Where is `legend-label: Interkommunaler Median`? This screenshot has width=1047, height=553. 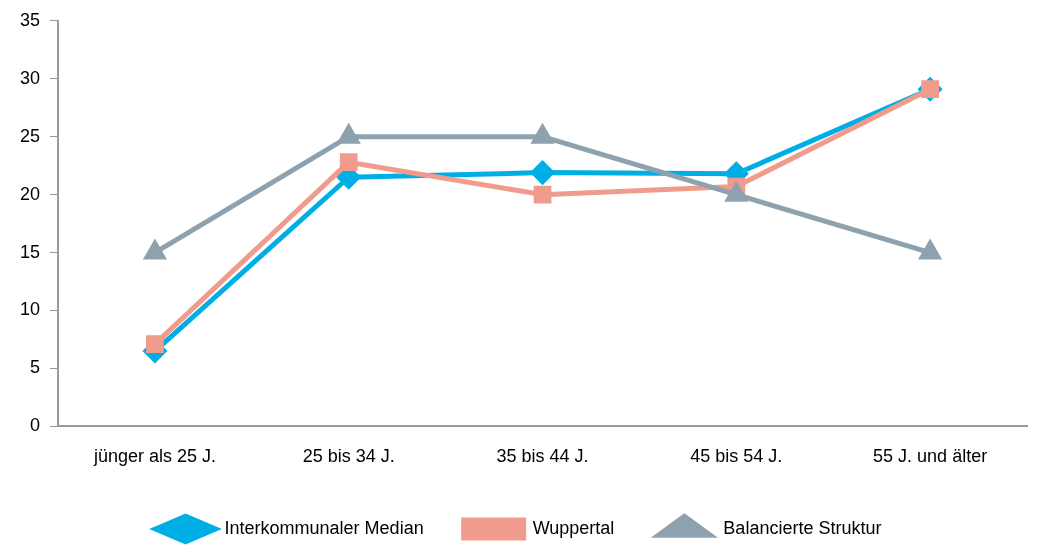
legend-label: Interkommunaler Median is located at coordinates (324, 527).